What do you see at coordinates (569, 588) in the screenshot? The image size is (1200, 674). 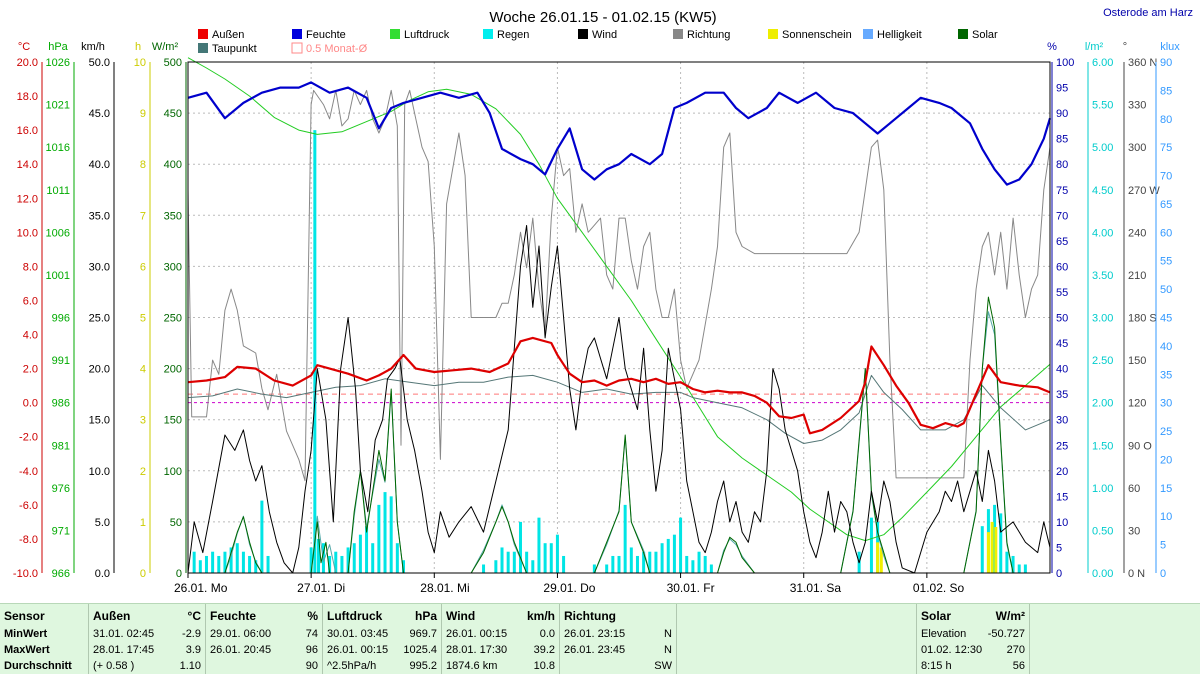 I see `x-label: 29.01. Do` at bounding box center [569, 588].